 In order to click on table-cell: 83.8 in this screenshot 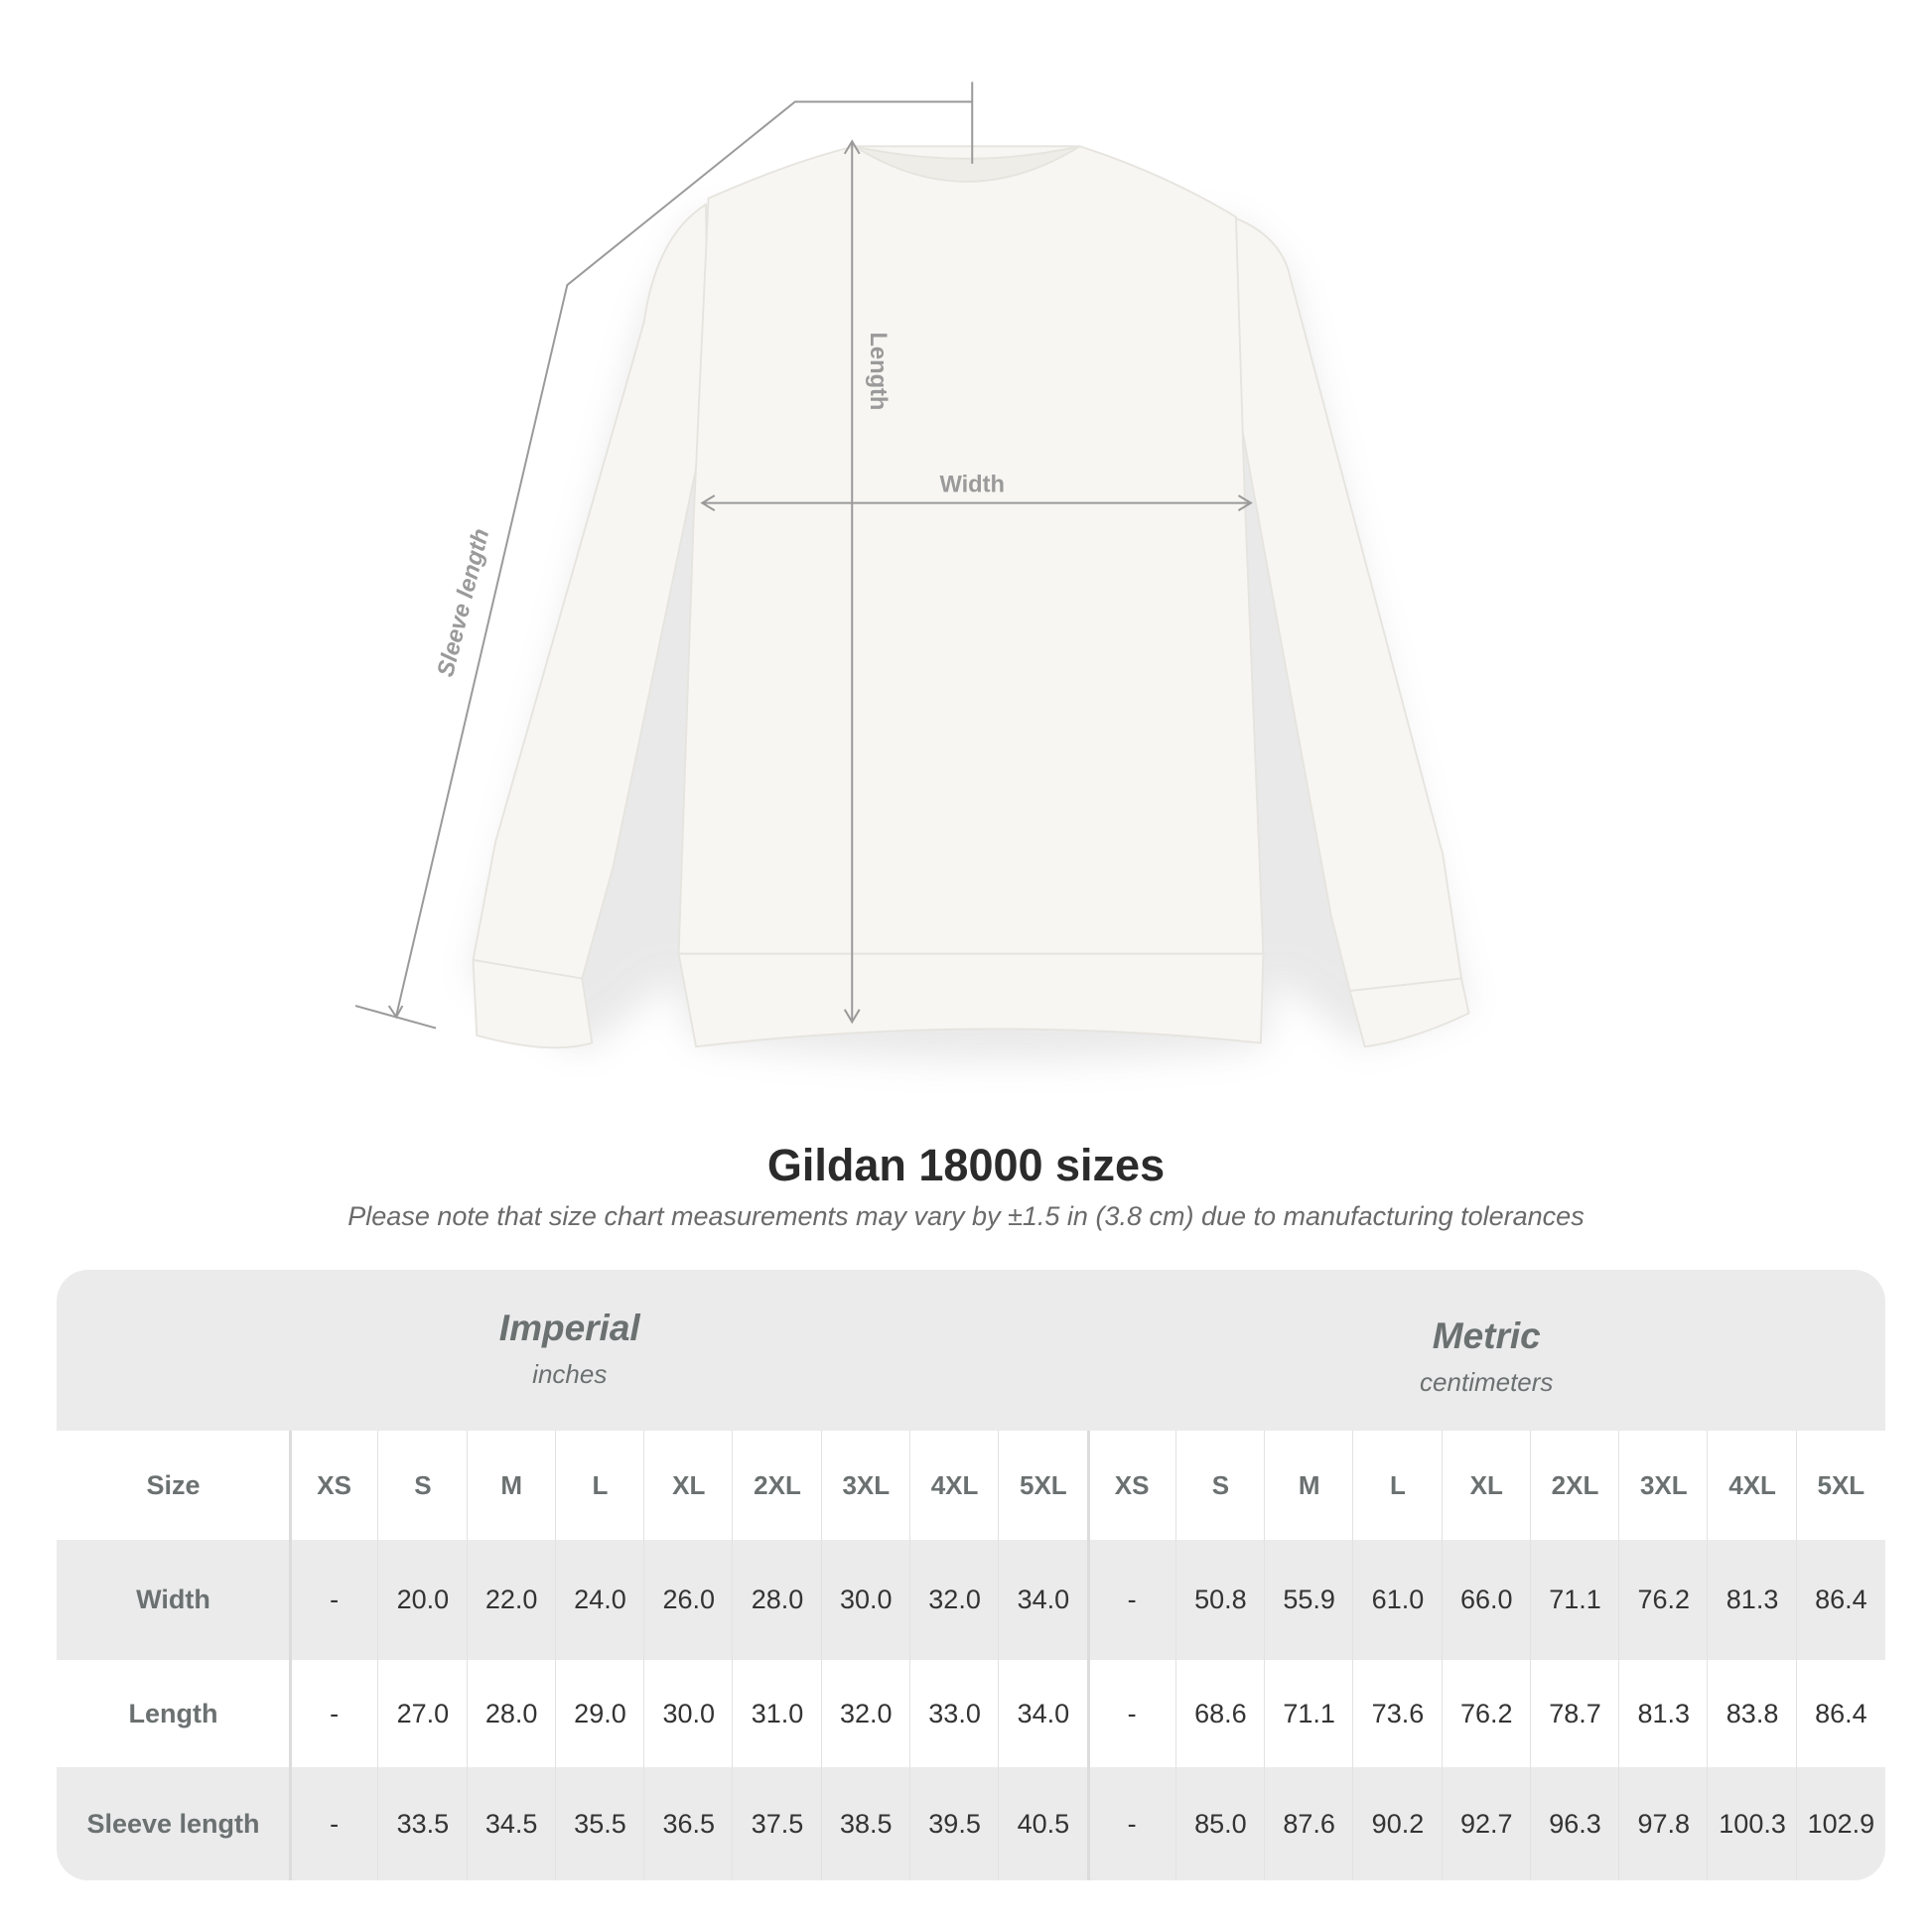, I will do `click(1752, 1713)`.